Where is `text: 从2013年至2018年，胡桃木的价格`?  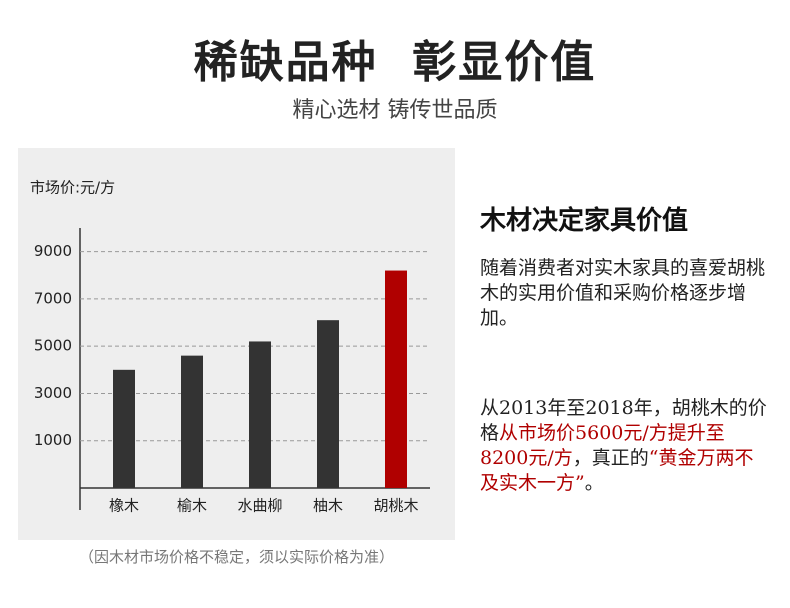 text: 从2013年至2018年，胡桃木的价格 is located at coordinates (623, 420).